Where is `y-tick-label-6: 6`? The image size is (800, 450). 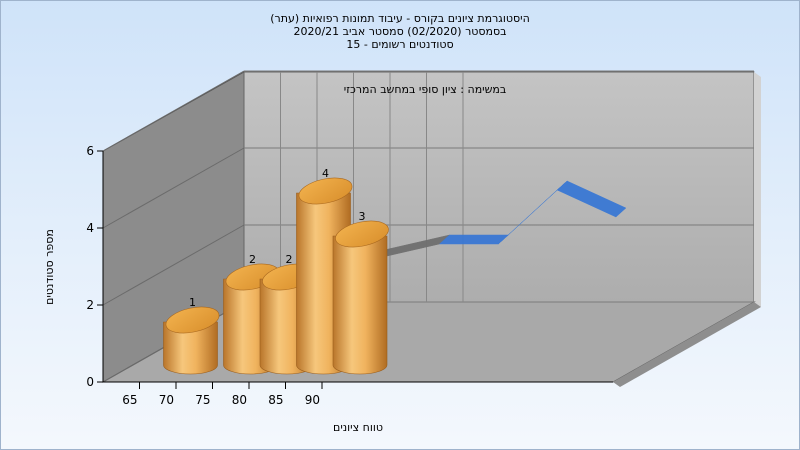 y-tick-label-6: 6 is located at coordinates (90, 151).